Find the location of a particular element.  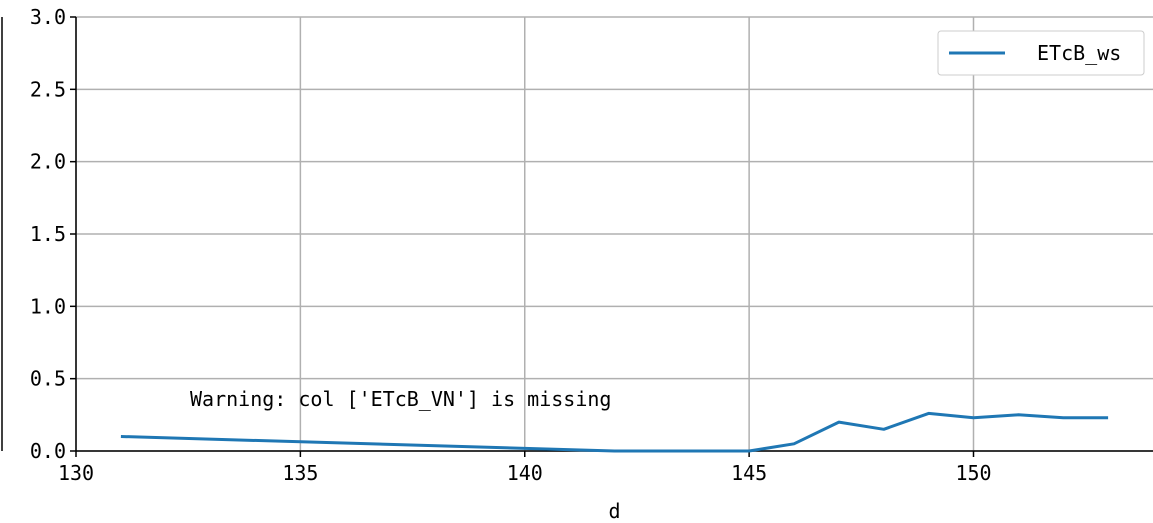

x-tick-label: 150 is located at coordinates (973, 473).